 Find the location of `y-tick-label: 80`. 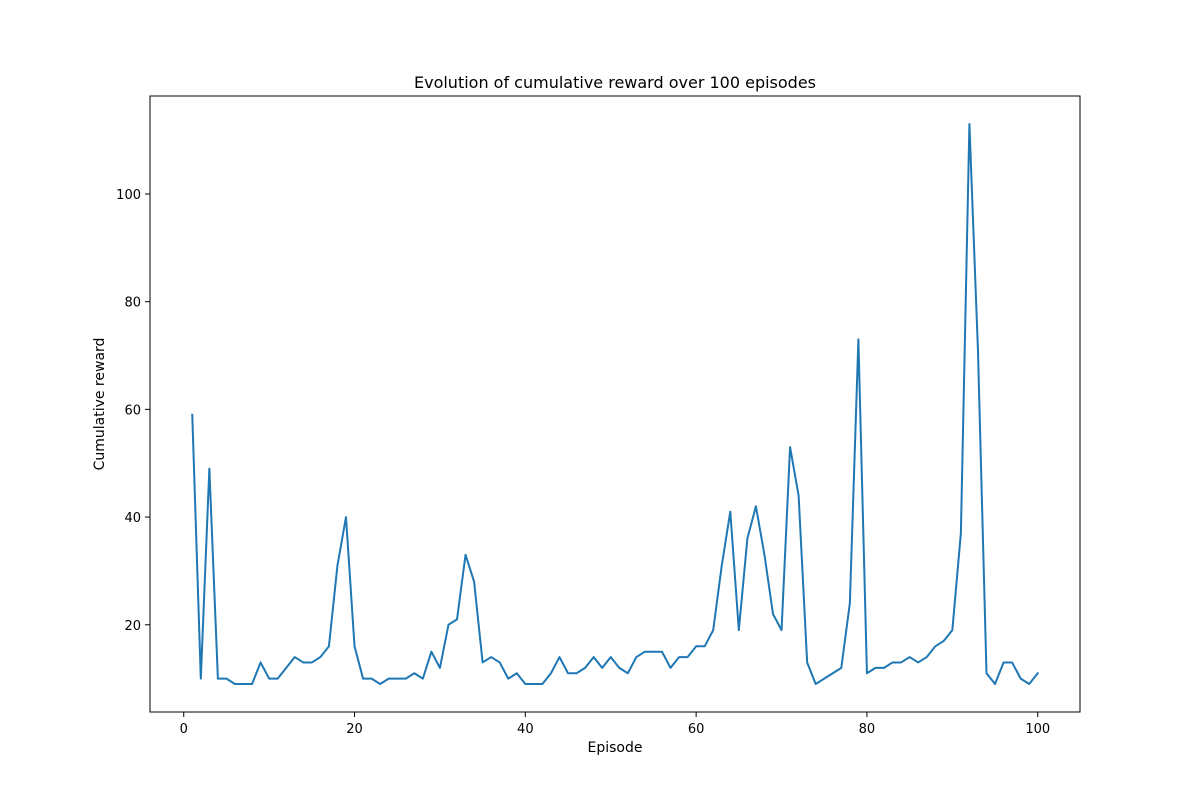

y-tick-label: 80 is located at coordinates (132, 303).